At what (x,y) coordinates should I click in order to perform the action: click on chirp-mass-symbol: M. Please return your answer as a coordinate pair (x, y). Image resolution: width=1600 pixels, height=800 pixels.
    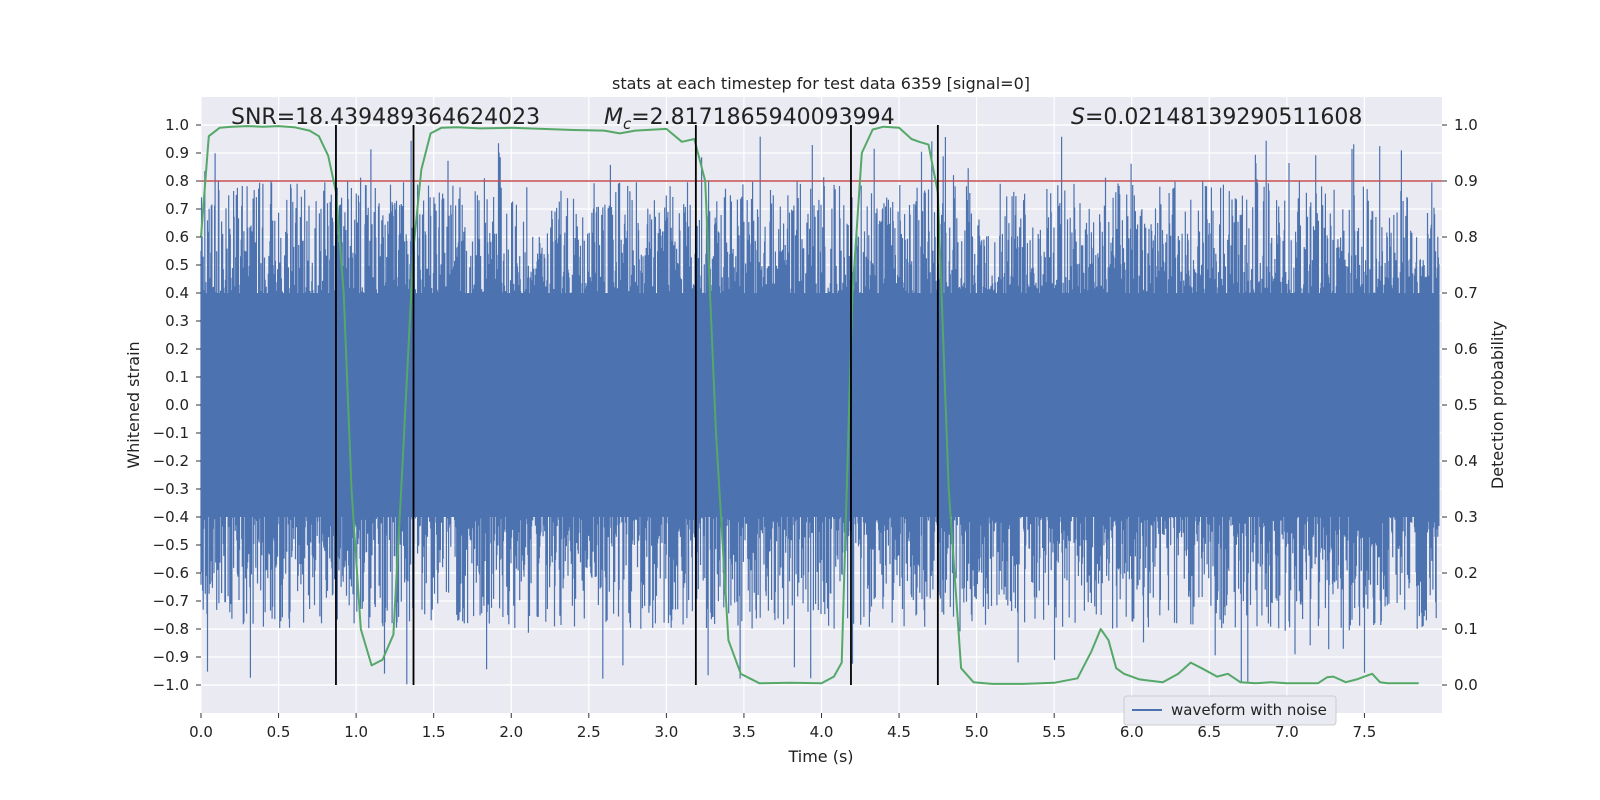
    Looking at the image, I should click on (613, 117).